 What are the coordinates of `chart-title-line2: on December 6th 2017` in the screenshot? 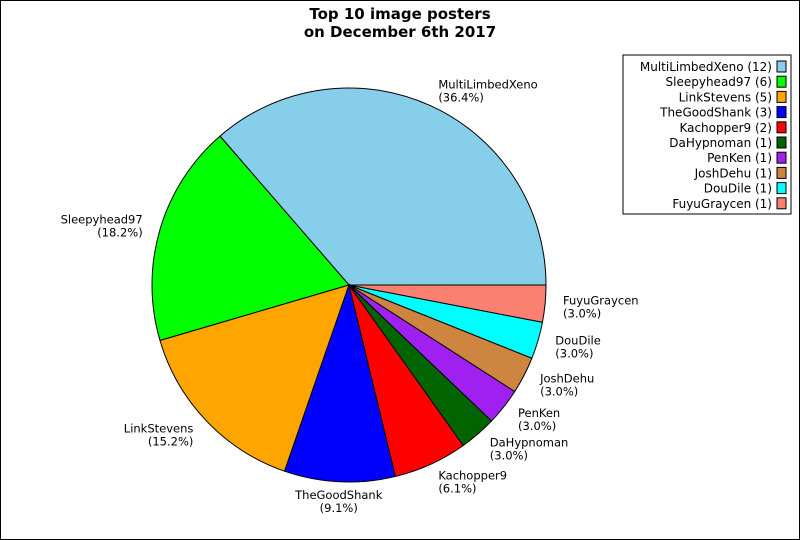 It's located at (400, 32).